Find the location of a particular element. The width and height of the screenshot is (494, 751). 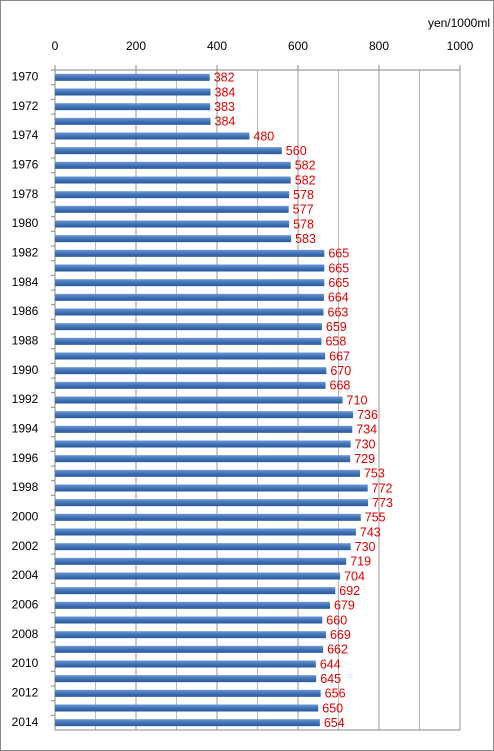

y-tick-label: 1988 is located at coordinates (25, 341).